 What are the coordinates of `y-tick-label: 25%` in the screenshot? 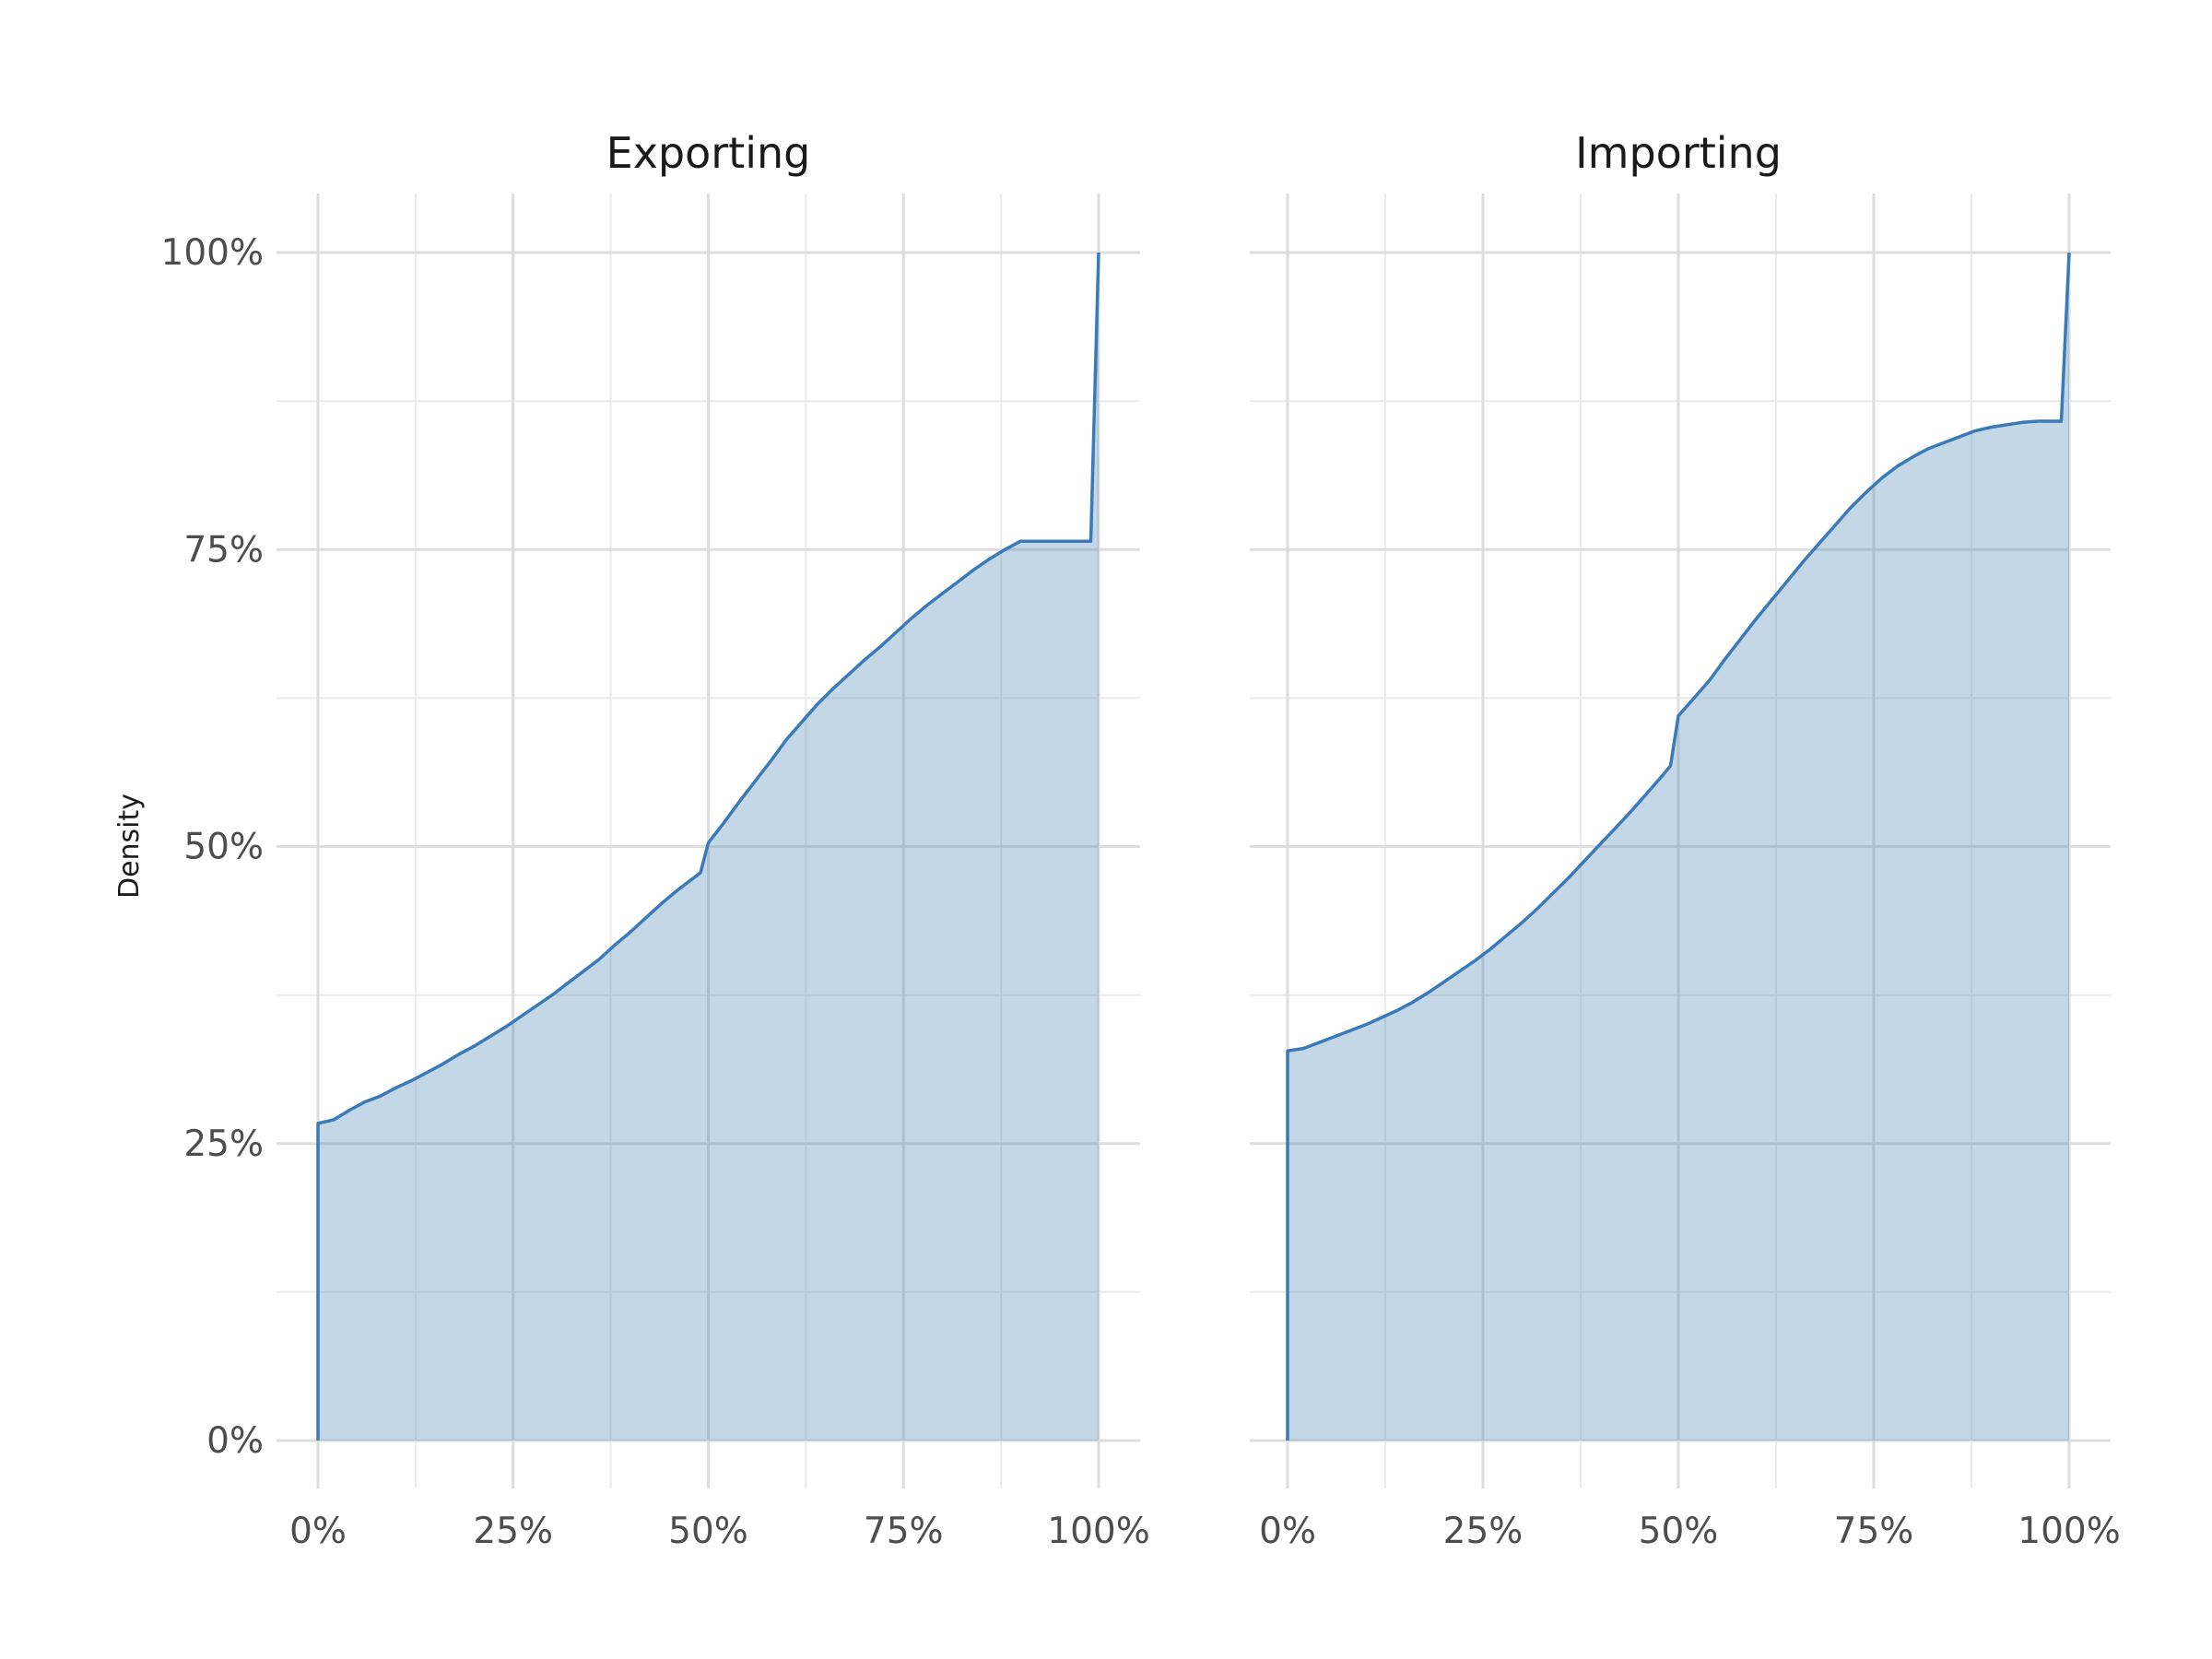 It's located at (223, 1144).